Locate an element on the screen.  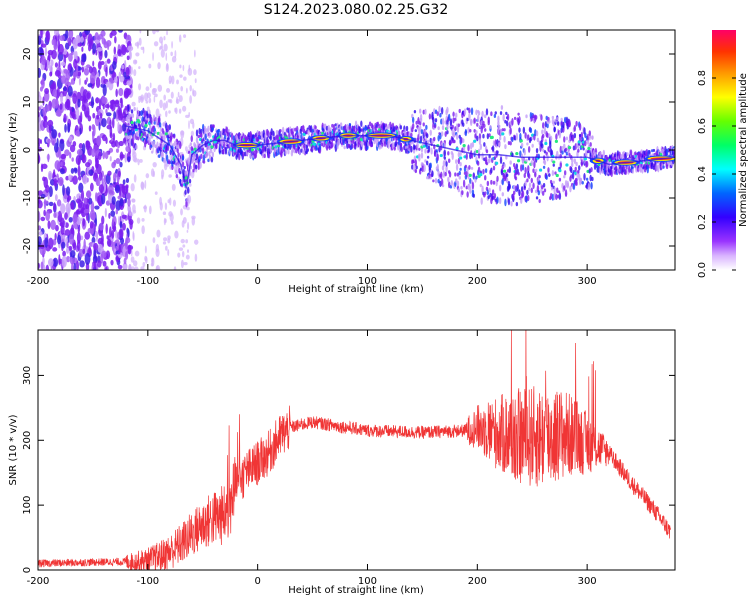
y-tick-label: -20 is located at coordinates (27, 246).